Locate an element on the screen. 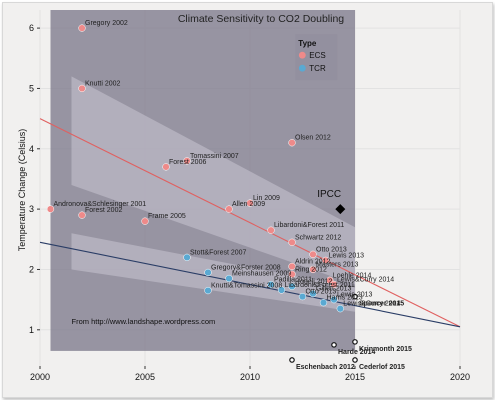  ecs-point-label: Forest 2006 is located at coordinates (187, 162).